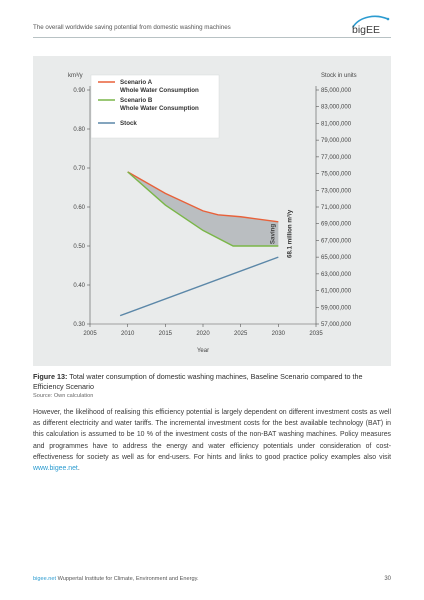 Image resolution: width=424 pixels, height=600 pixels. What do you see at coordinates (212, 37) in the screenshot?
I see `header-rule` at bounding box center [212, 37].